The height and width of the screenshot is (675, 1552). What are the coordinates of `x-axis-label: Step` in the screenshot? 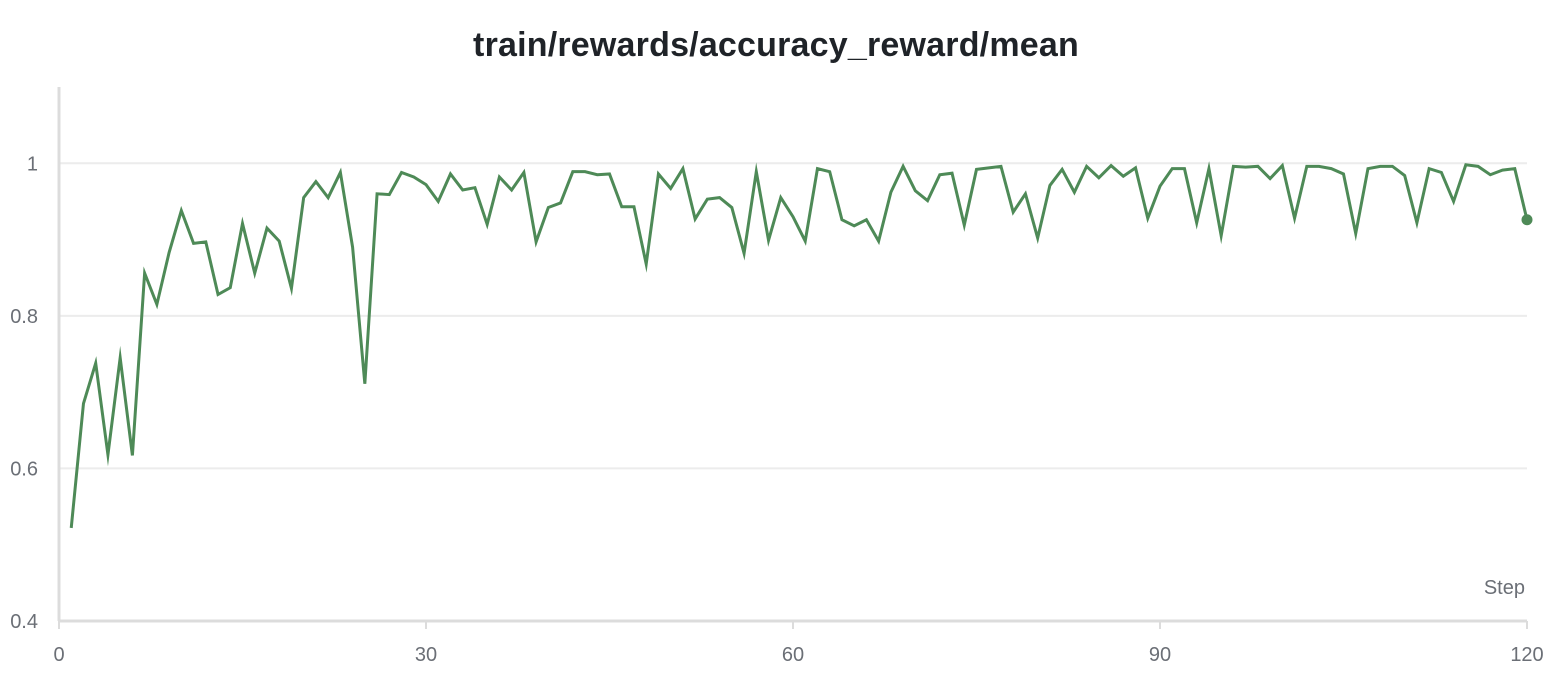 It's located at (1504, 588).